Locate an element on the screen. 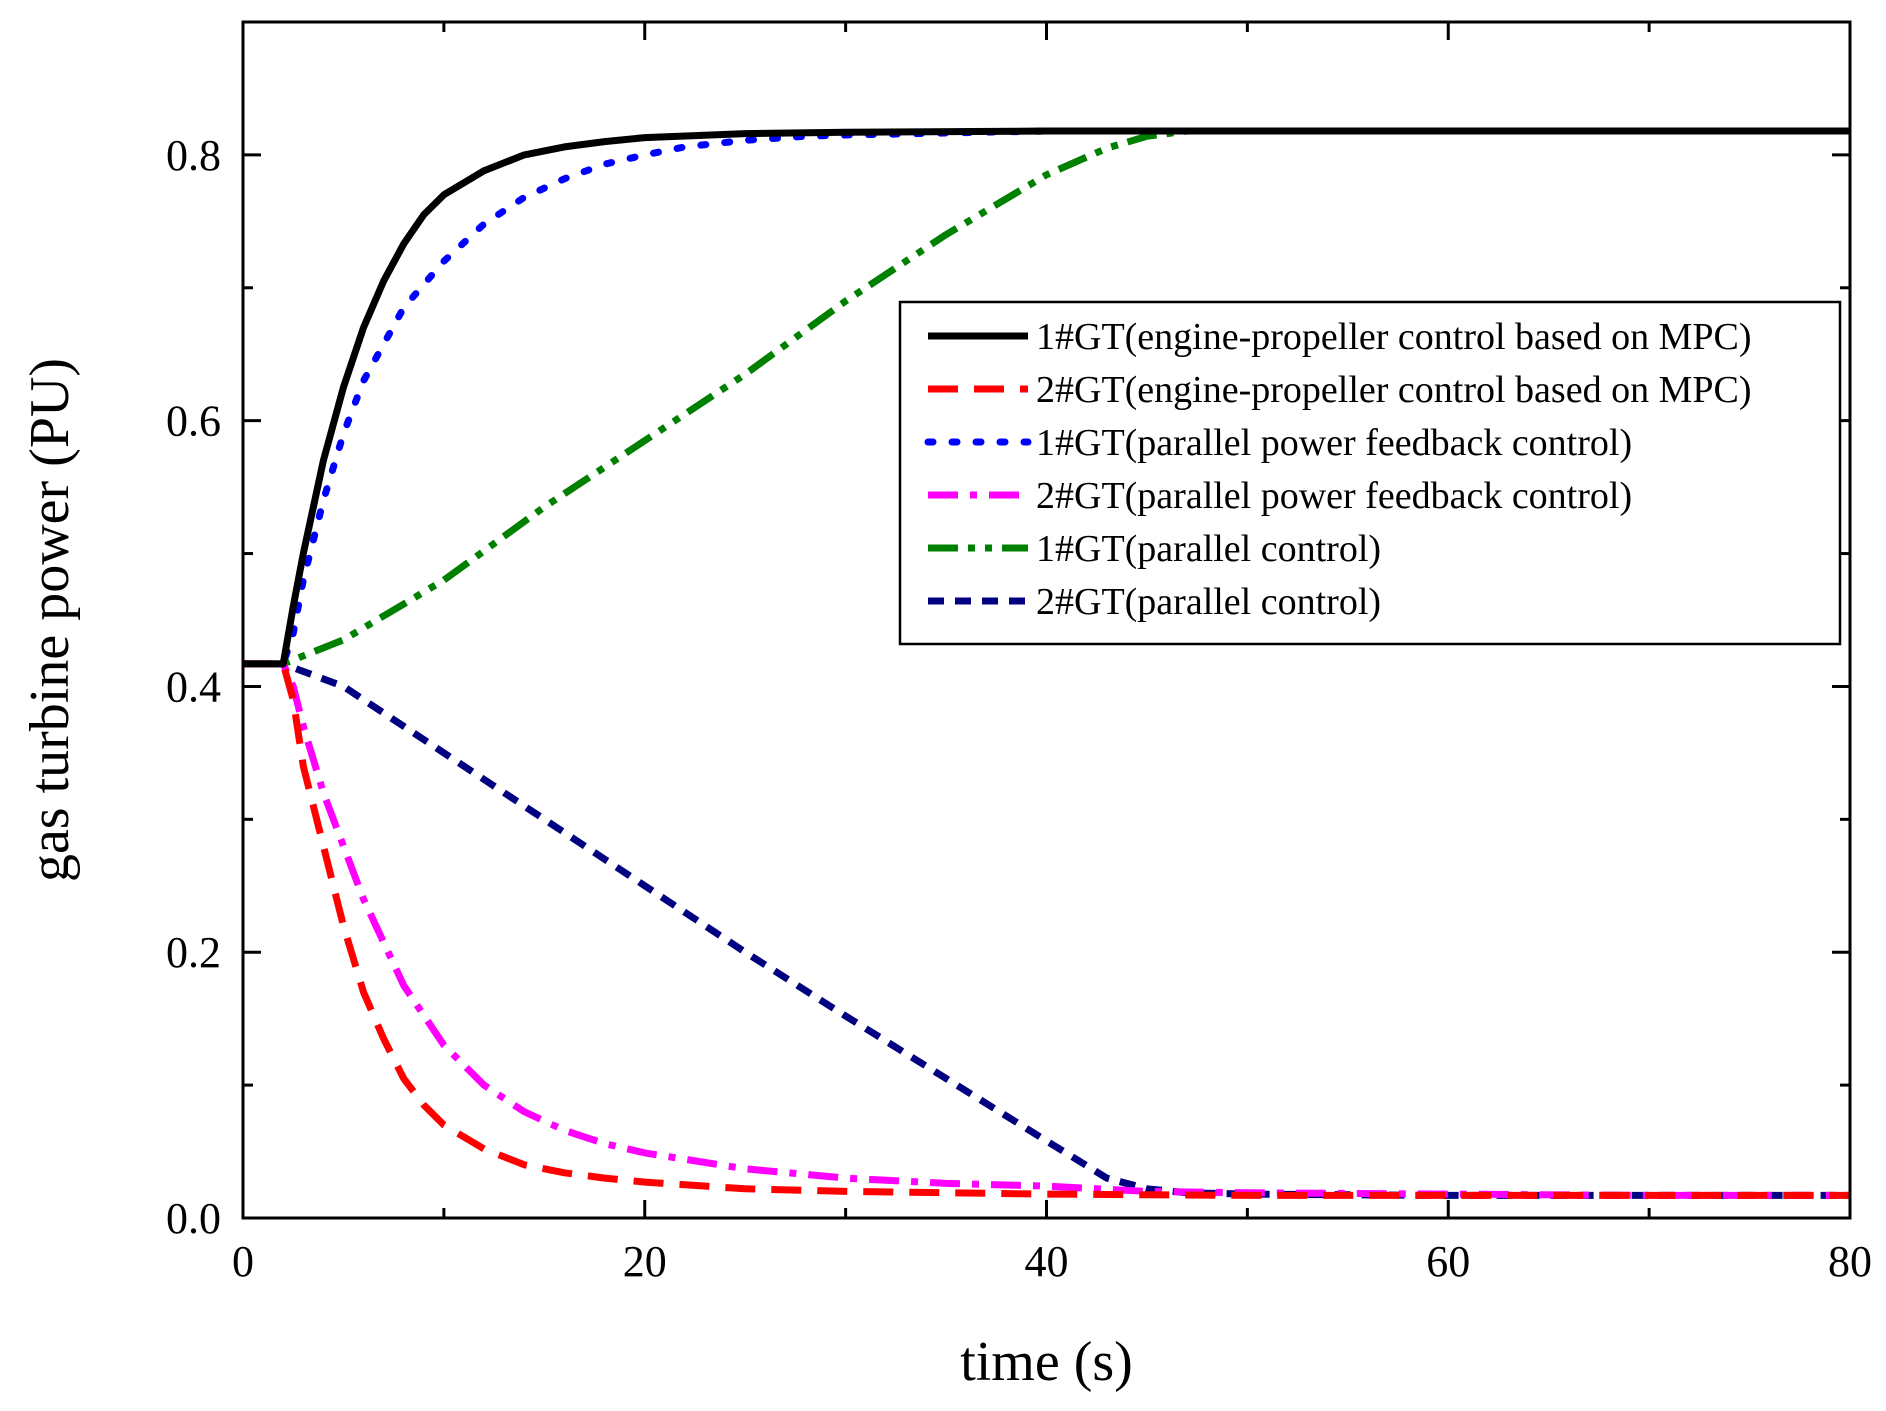  y-tick-label: 0.8 is located at coordinates (193, 155).